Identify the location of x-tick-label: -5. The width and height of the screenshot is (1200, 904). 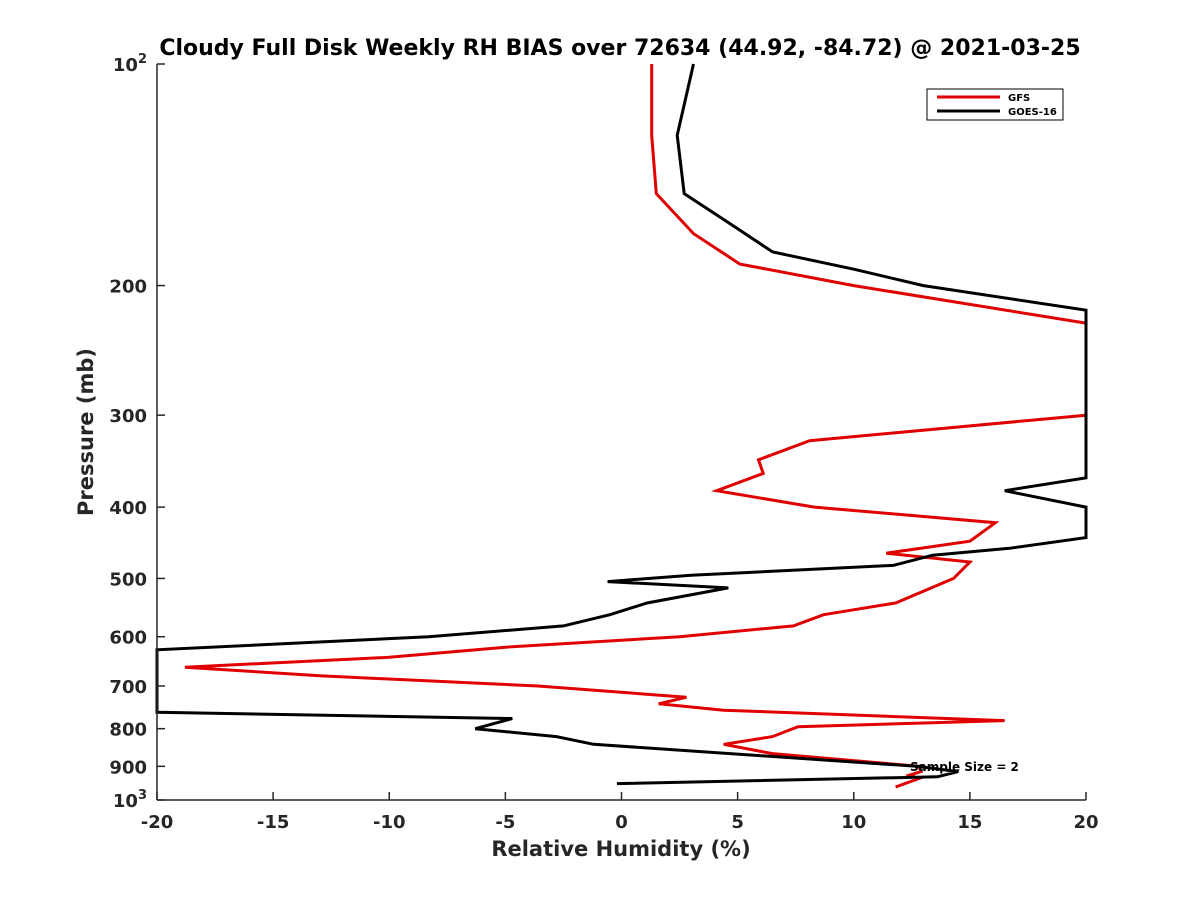
(505, 822).